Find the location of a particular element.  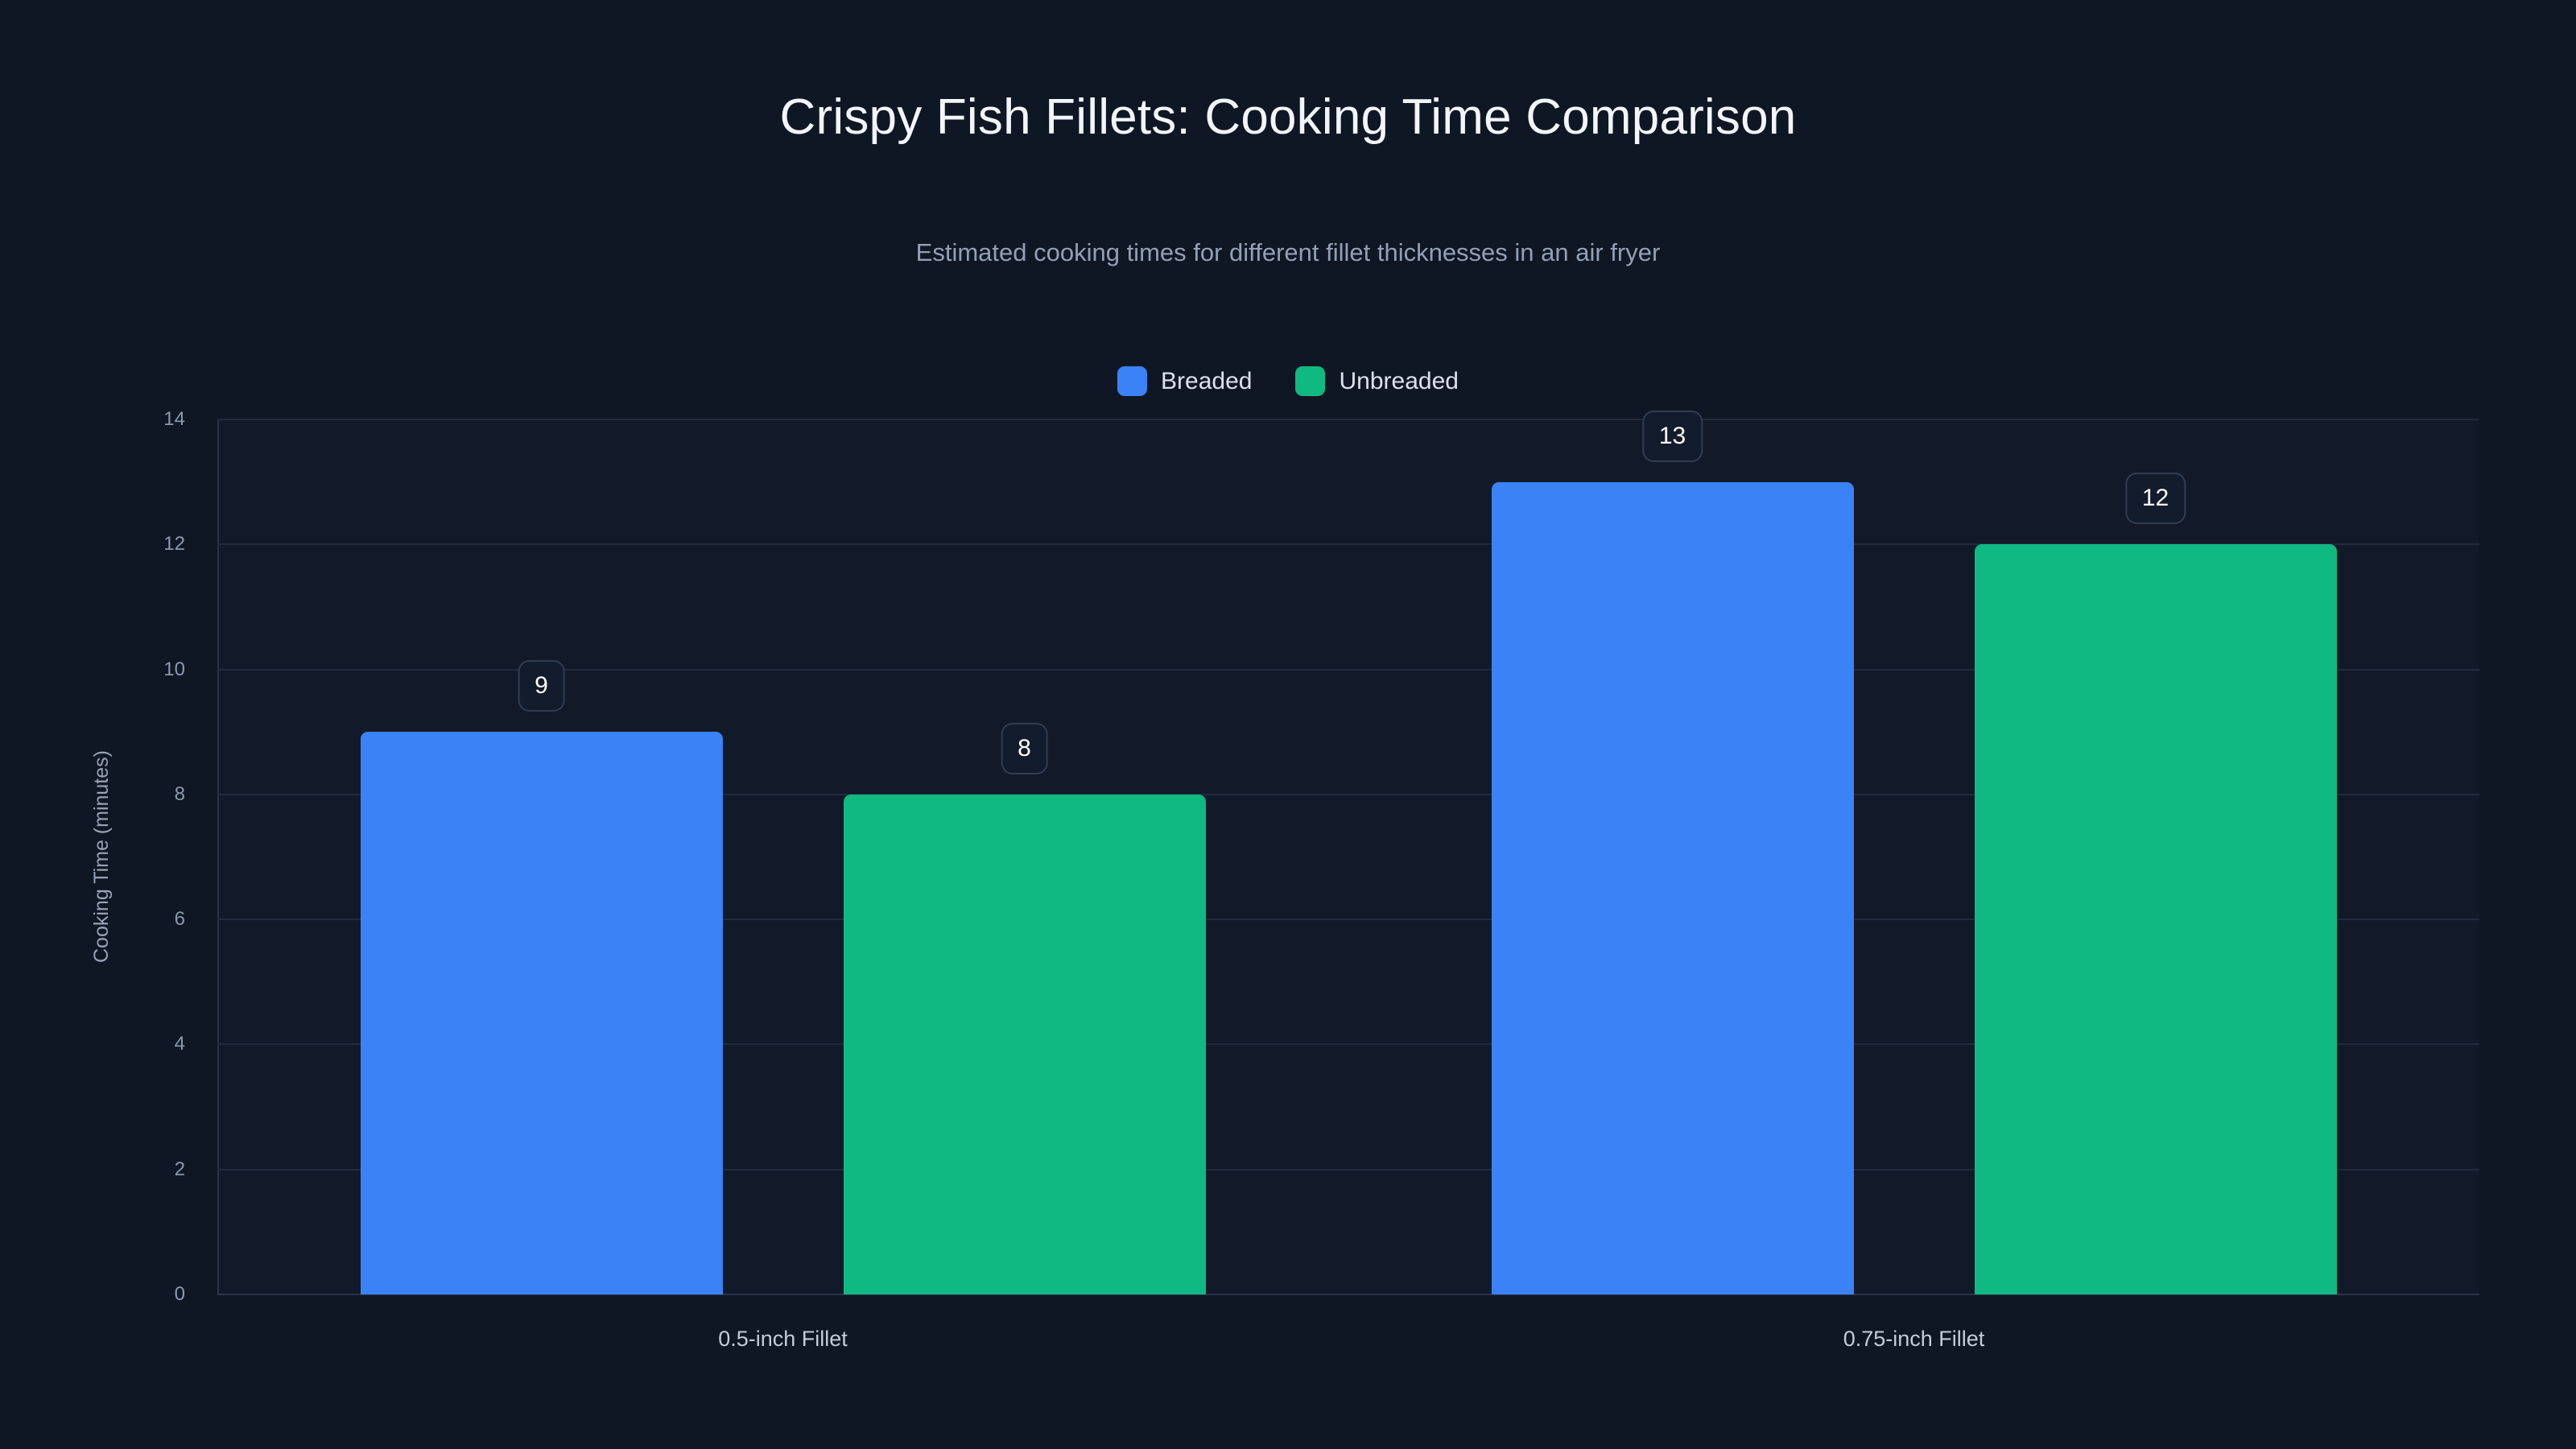

y-axis-tick-label: 12 is located at coordinates (174, 544).